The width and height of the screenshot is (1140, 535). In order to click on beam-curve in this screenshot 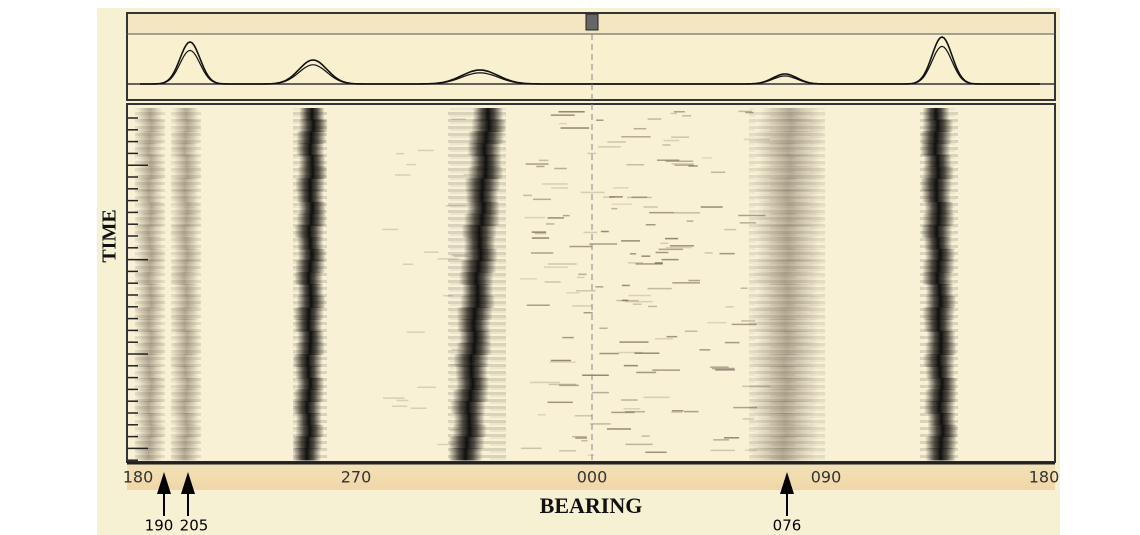, I will do `click(590, 65)`.